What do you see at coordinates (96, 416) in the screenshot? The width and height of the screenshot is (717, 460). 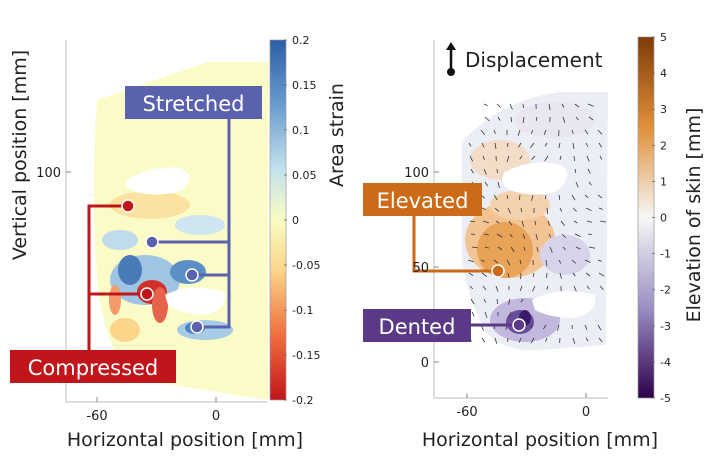 I see `left-x-tick-neg60: -60` at bounding box center [96, 416].